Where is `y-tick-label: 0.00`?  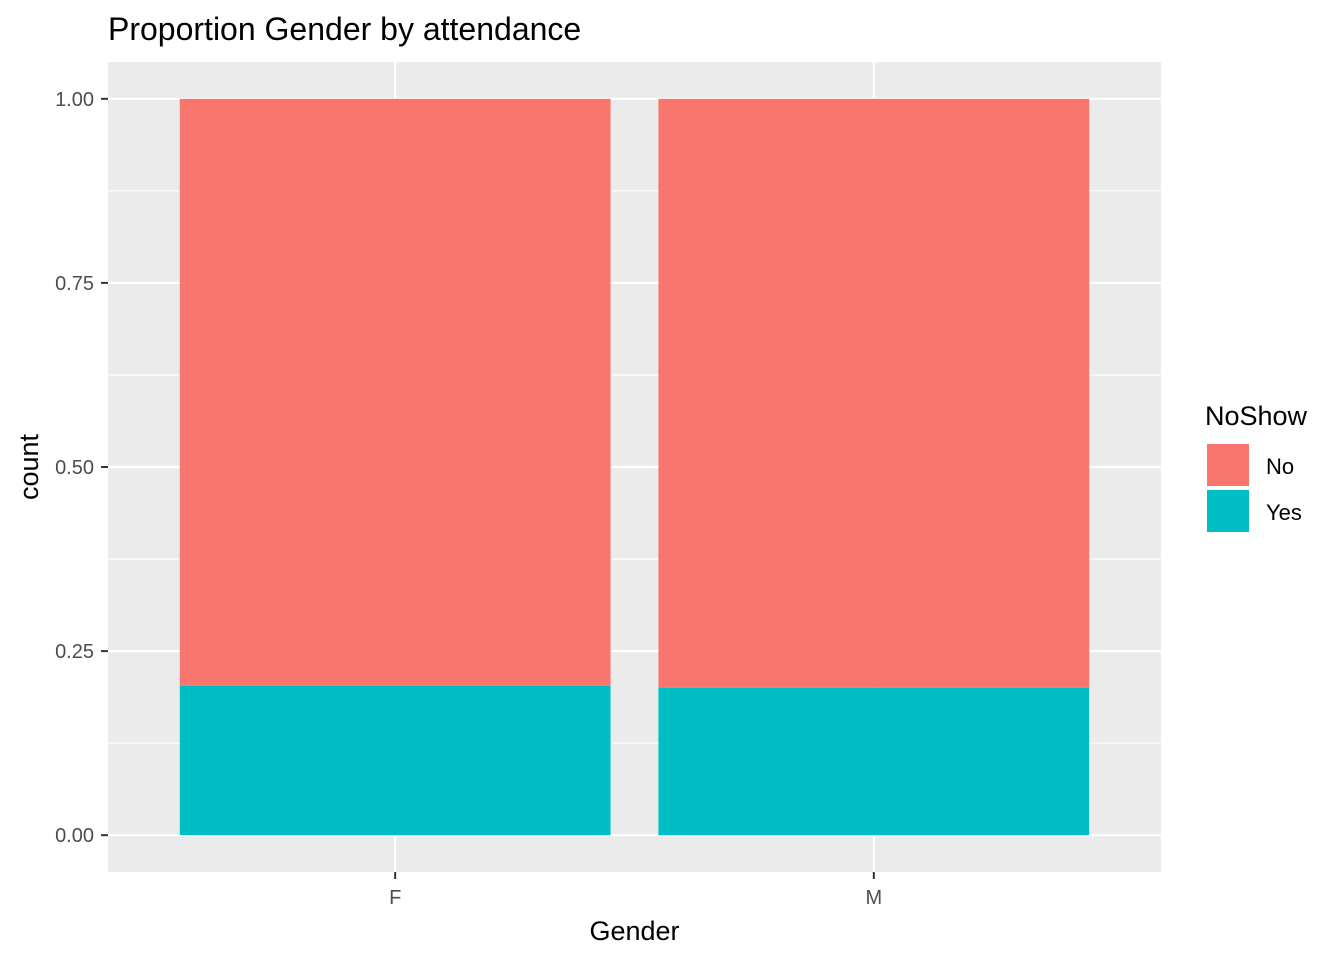
y-tick-label: 0.00 is located at coordinates (74, 836).